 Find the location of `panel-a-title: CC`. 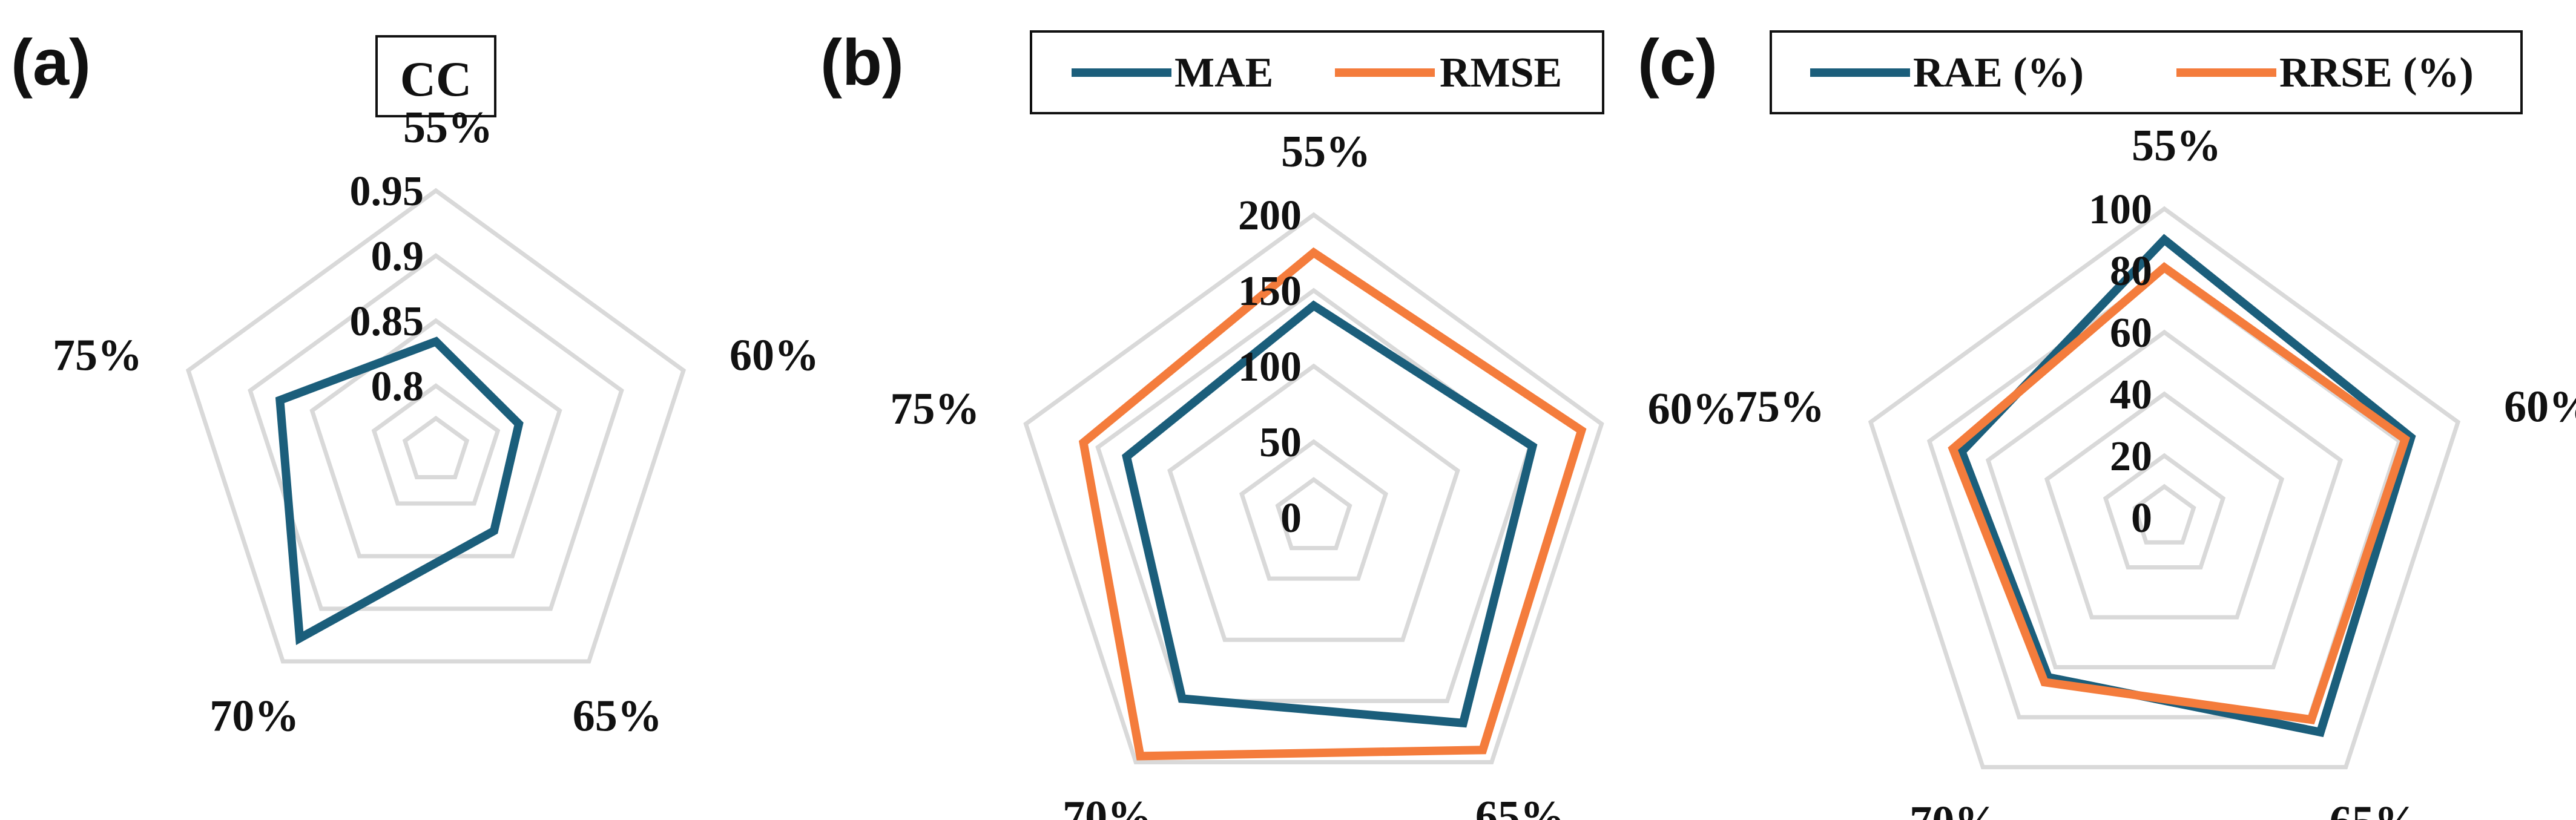

panel-a-title: CC is located at coordinates (436, 79).